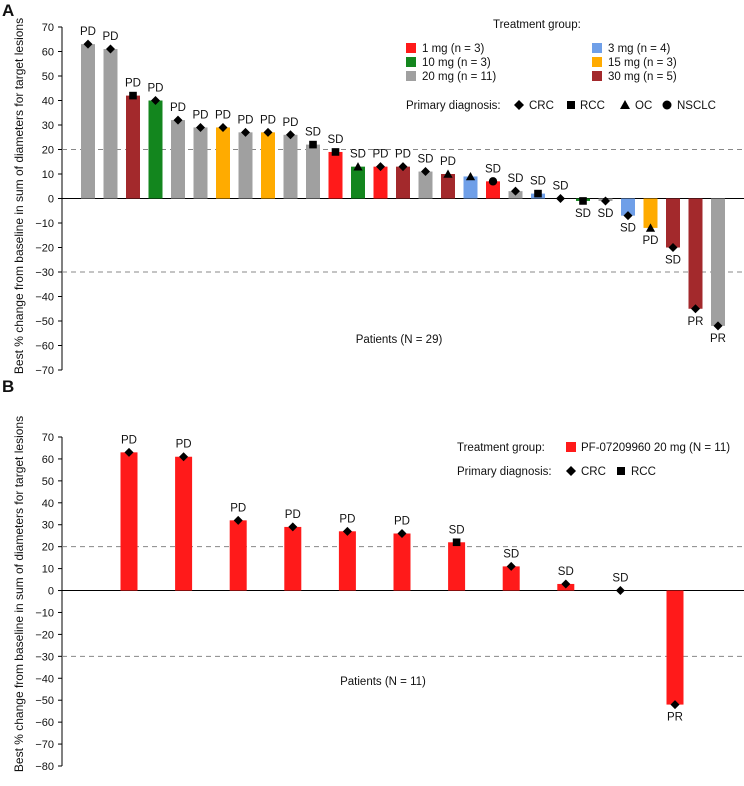 This screenshot has width=744, height=786. I want to click on legend-item-15mg: 15 mg (n = 3), so click(634, 63).